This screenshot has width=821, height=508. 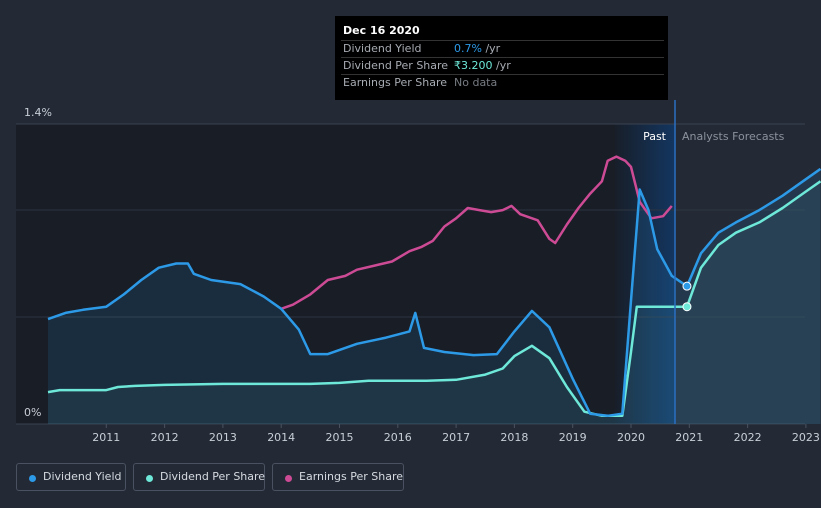 I want to click on tooltip-value: 0.7% /yr, so click(x=477, y=48).